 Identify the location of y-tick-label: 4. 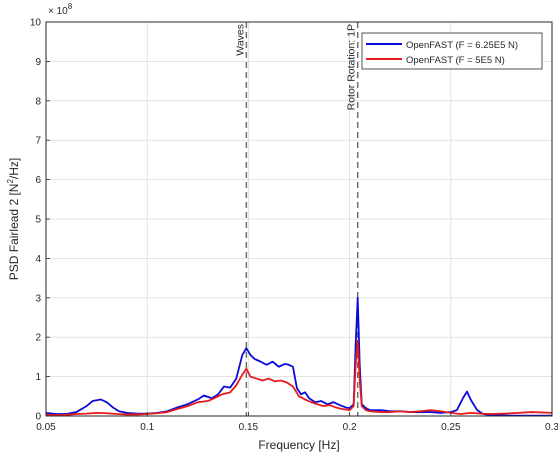
(38, 259).